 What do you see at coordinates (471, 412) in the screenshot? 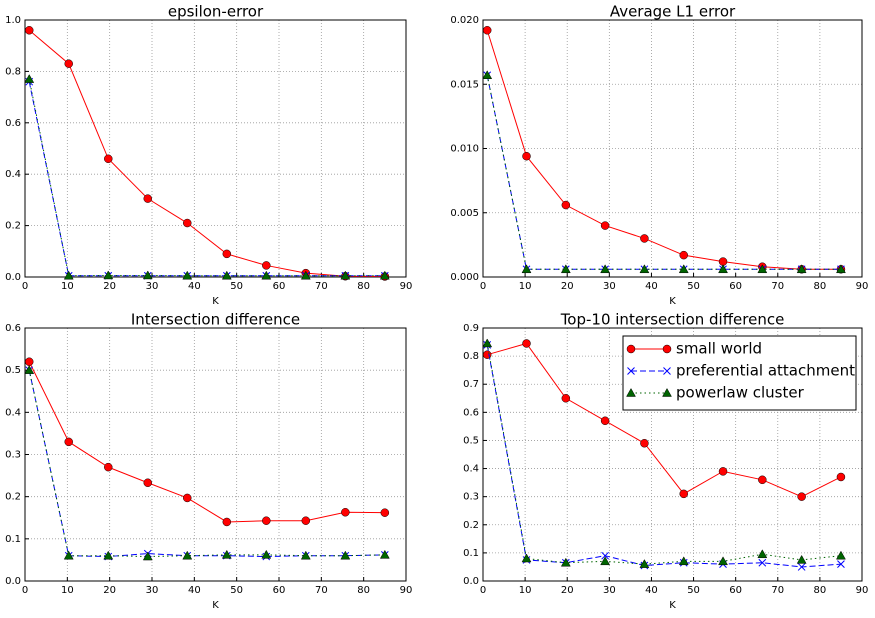
I see `y-tick-label: 0.6` at bounding box center [471, 412].